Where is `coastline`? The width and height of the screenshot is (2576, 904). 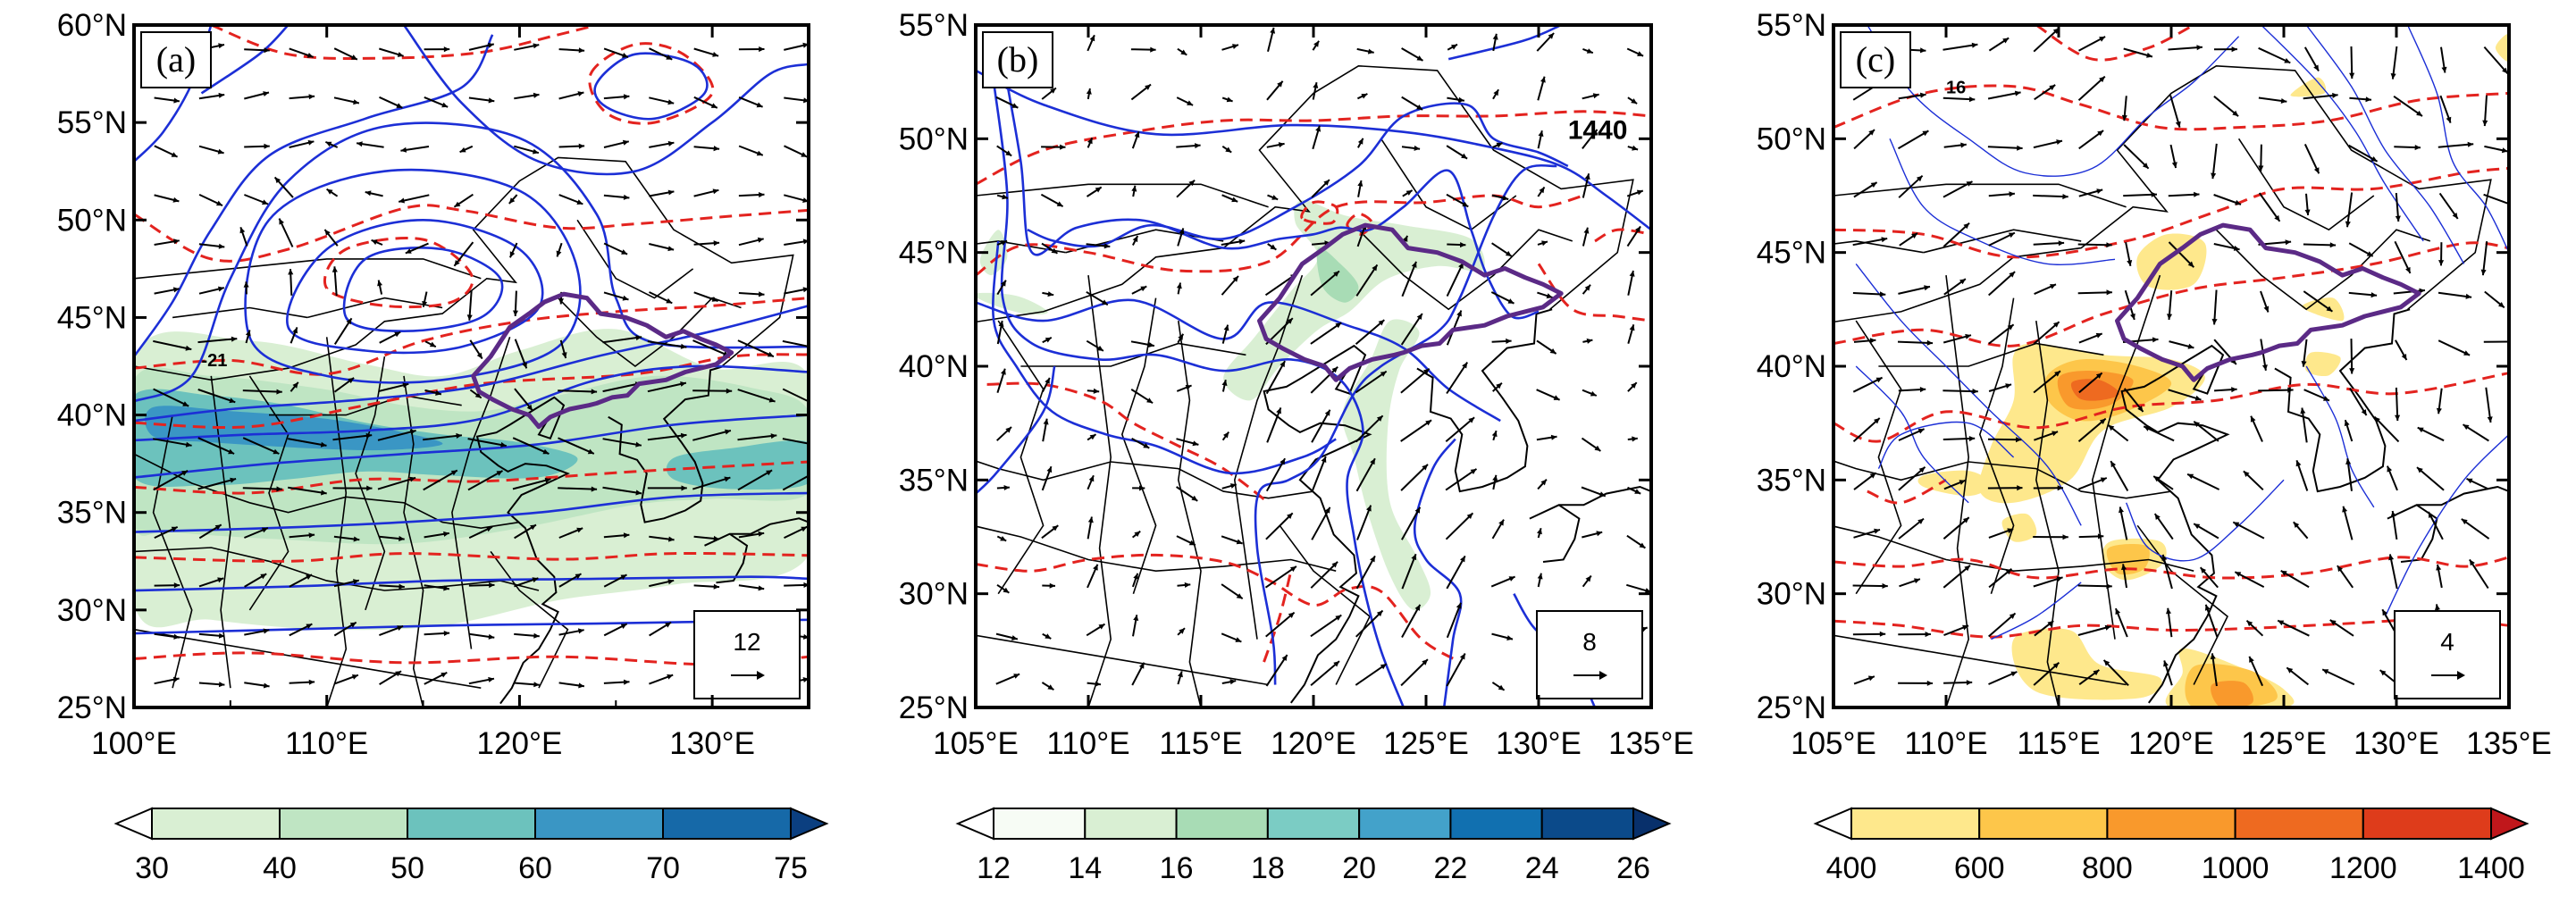
coastline is located at coordinates (756, 532).